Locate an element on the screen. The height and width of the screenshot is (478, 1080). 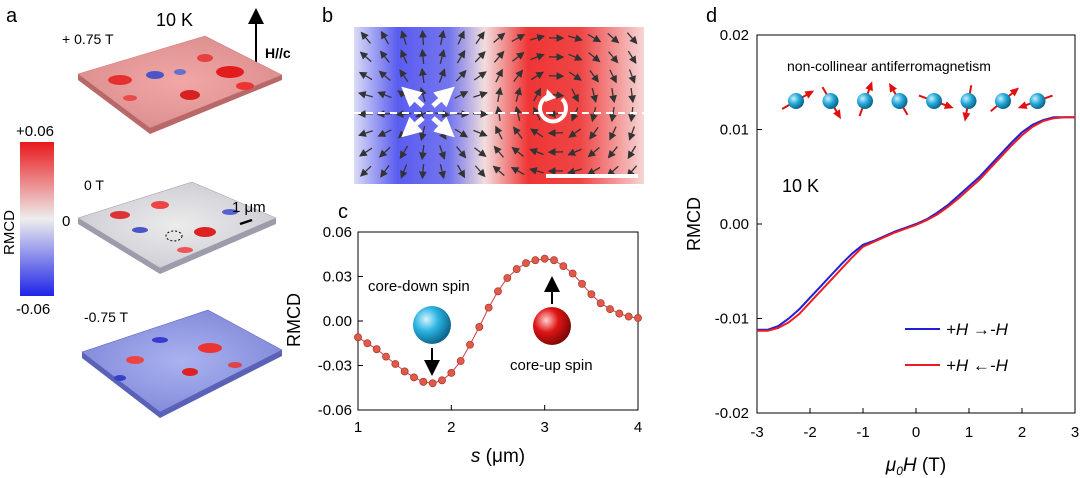
legend-label-up-sweep: +H ←-H is located at coordinates (977, 365).